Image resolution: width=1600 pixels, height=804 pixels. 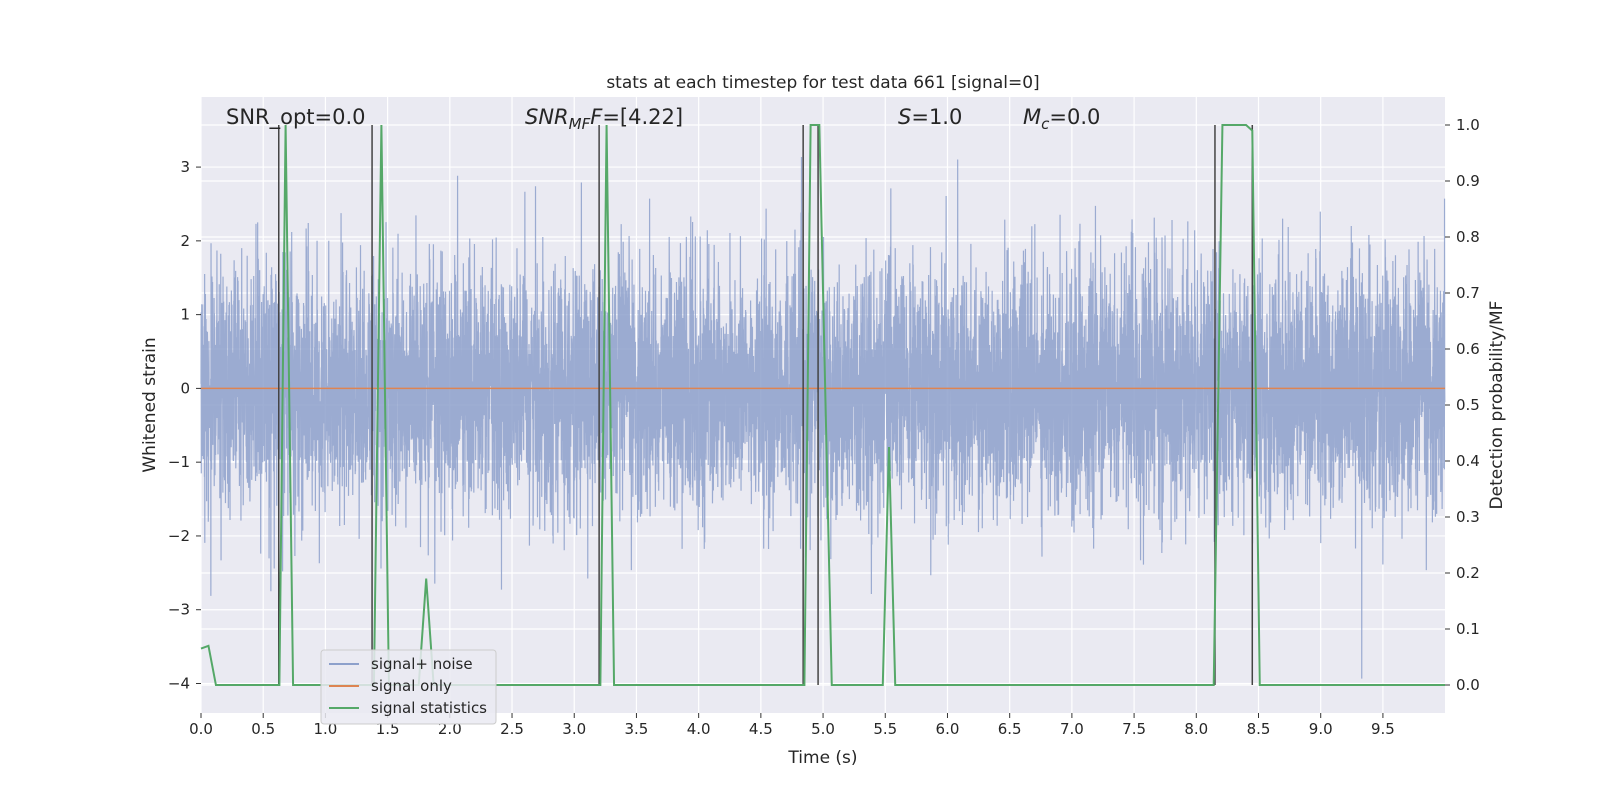 I want to click on y-tick-label-right: 0.8, so click(x=1468, y=237).